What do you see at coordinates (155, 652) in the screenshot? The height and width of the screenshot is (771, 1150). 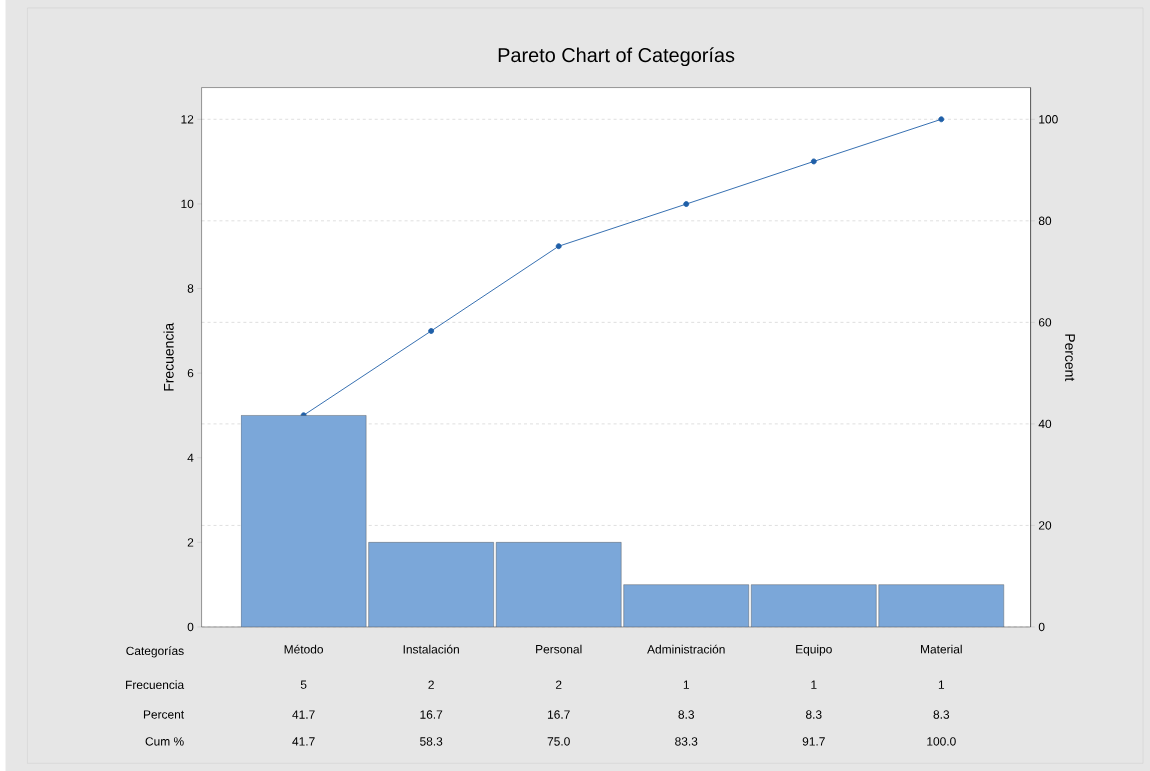 I see `x-axis-title: Categorías` at bounding box center [155, 652].